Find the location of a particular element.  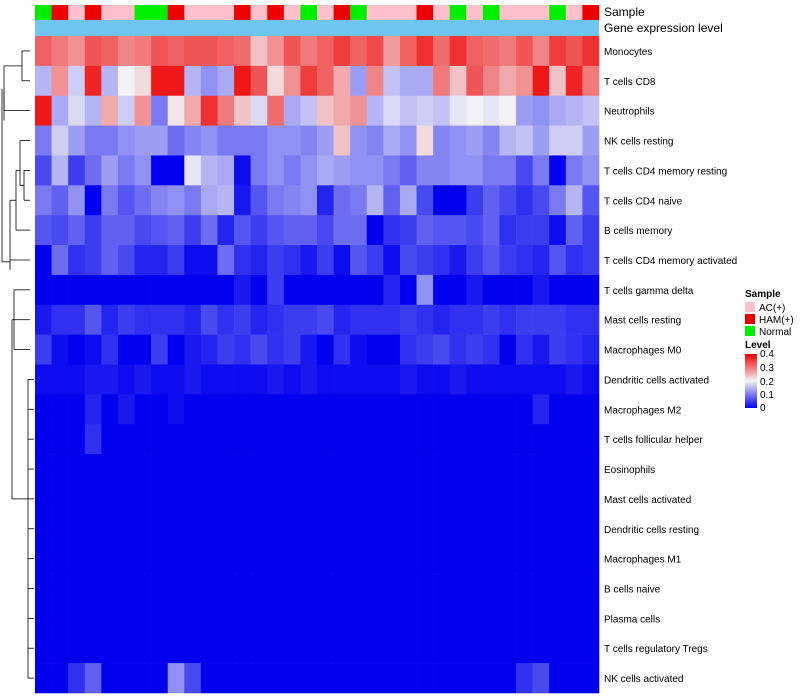

row-label: T cells follicular helper is located at coordinates (653, 440).